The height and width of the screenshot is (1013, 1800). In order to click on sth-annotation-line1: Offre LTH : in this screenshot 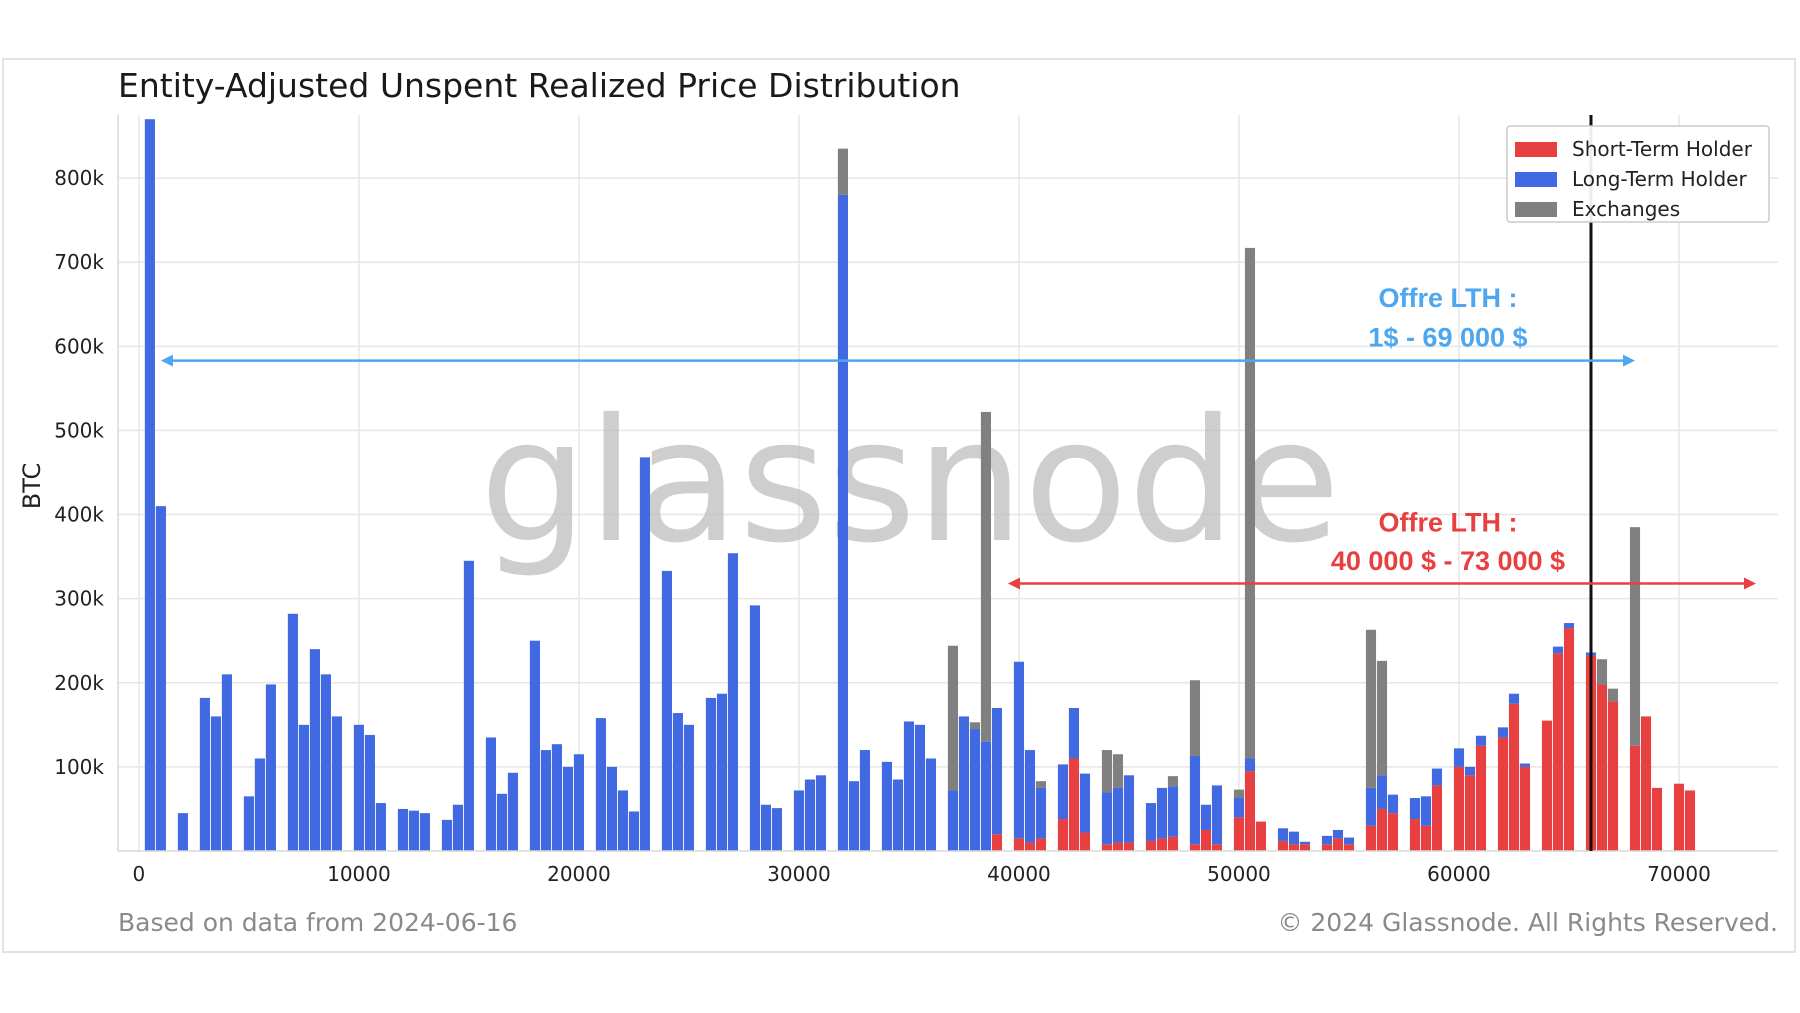, I will do `click(1447, 522)`.